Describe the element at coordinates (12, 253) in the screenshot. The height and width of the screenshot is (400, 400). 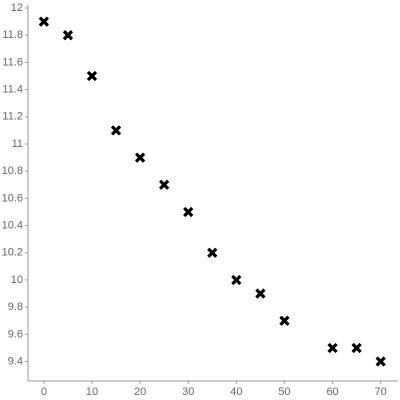
I see `y-tick-label: 10.2` at that location.